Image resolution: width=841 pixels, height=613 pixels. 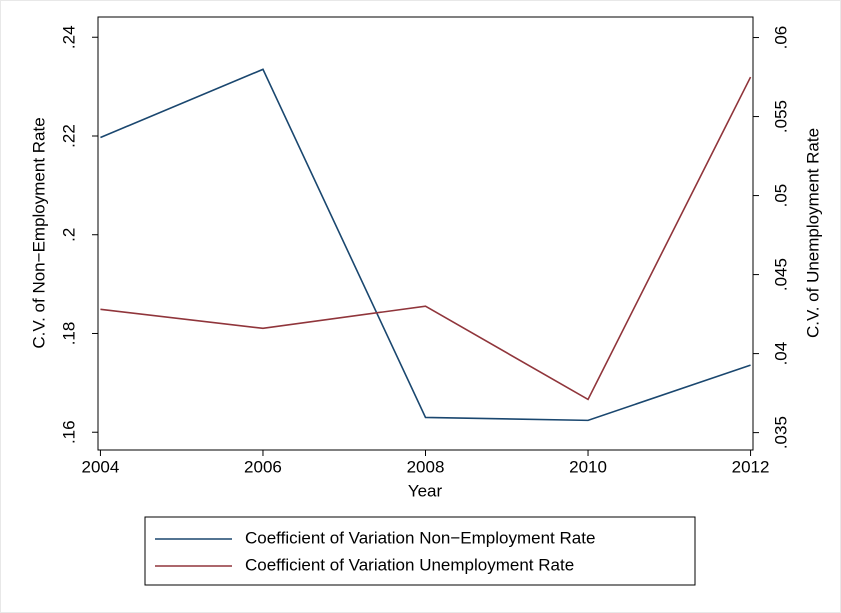 I want to click on y-tick-label: .22, so click(x=68, y=136).